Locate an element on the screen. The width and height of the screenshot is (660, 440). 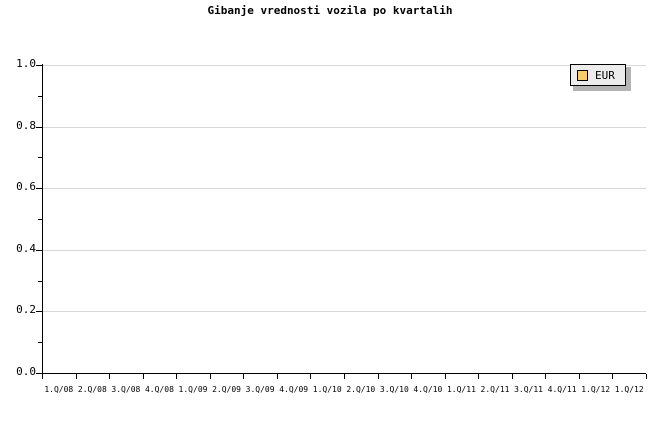
x-axis-tick-label: 2.Q/10 is located at coordinates (361, 389).